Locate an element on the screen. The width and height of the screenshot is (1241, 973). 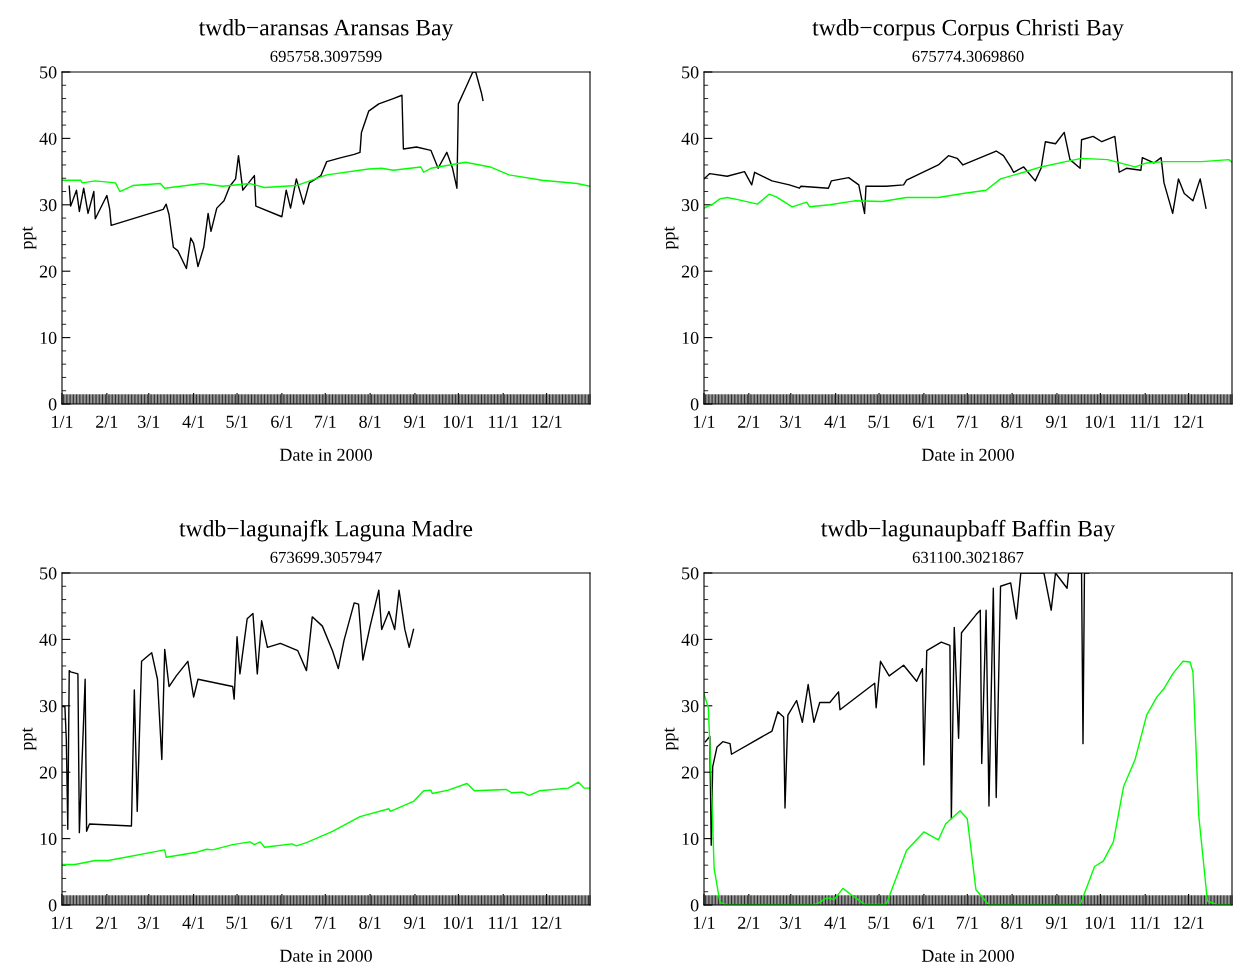
chart-title: twdb−corpus Corpus Christi Bay is located at coordinates (968, 29).